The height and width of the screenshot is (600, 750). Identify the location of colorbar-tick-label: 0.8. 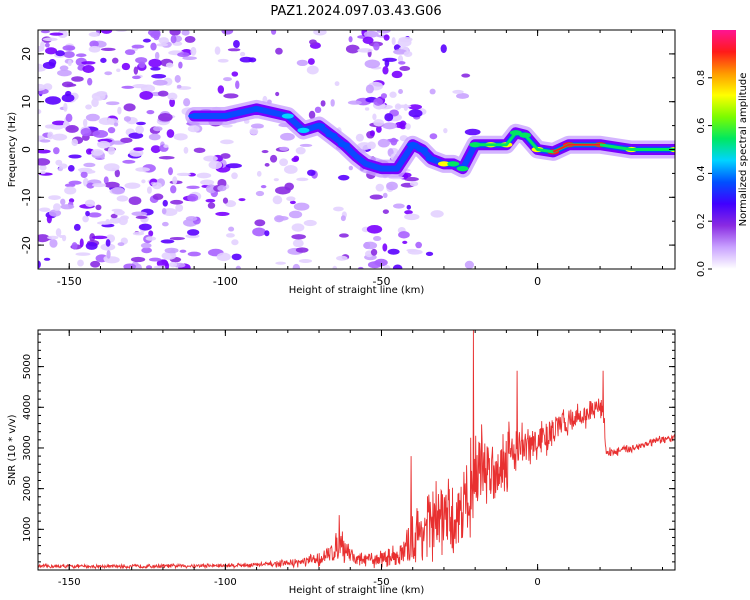
(701, 78).